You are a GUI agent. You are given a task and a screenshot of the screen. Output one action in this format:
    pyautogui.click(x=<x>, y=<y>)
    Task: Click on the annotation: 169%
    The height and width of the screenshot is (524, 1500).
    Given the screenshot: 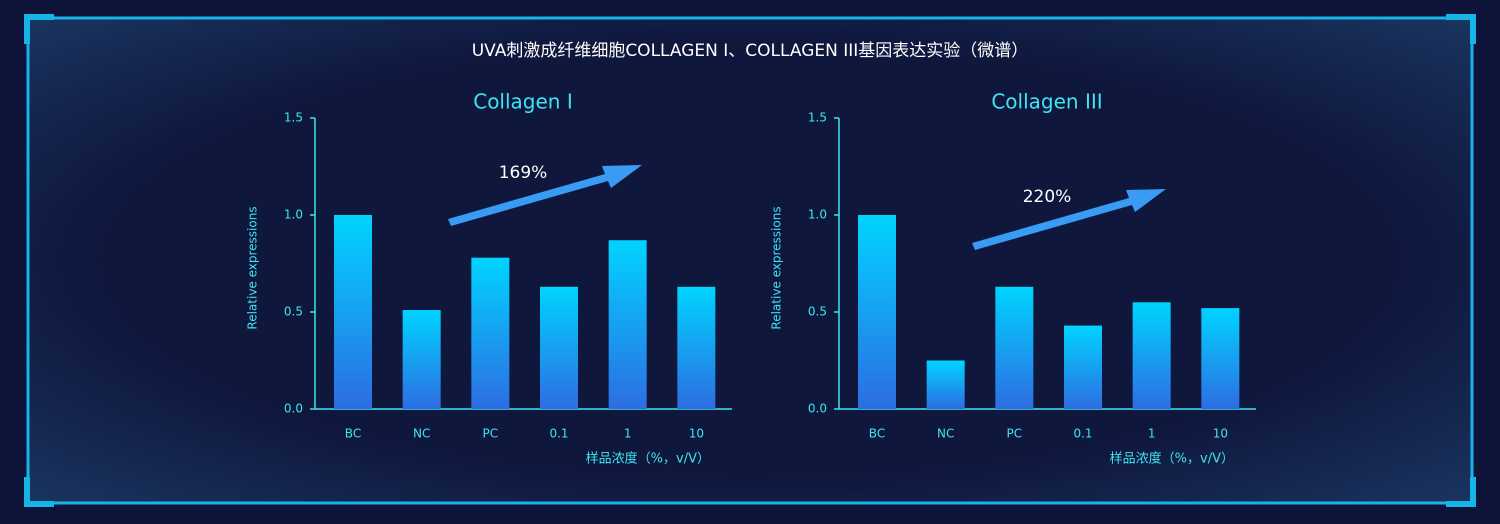 What is the action you would take?
    pyautogui.click(x=523, y=173)
    